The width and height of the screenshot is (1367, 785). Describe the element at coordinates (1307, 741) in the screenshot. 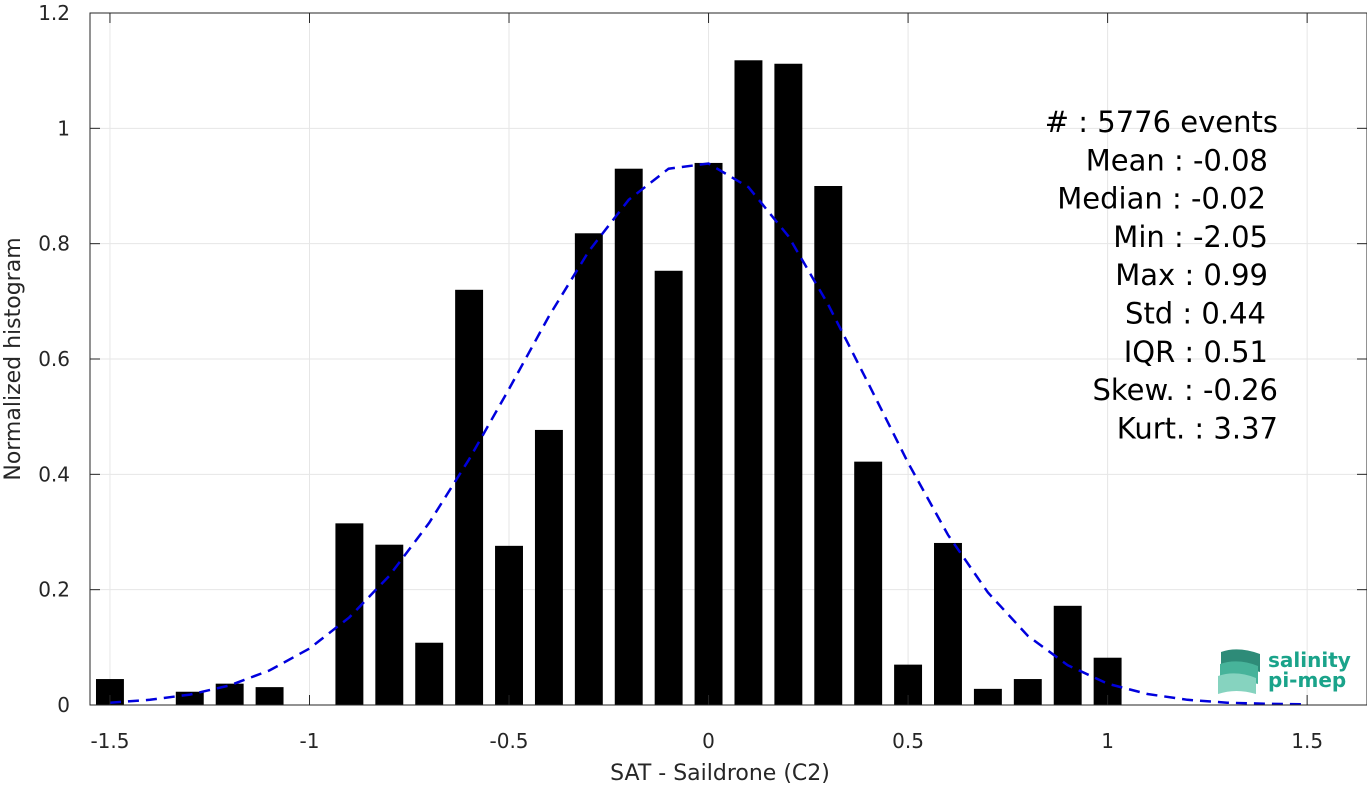

I see `x-tick-label: 1.5` at that location.